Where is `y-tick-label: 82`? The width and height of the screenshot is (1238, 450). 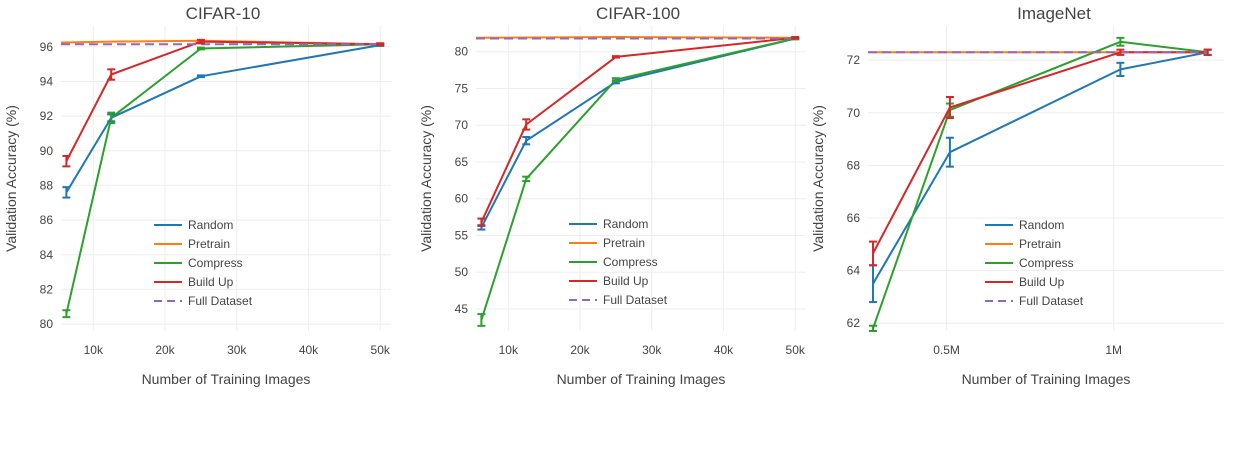 y-tick-label: 82 is located at coordinates (47, 289).